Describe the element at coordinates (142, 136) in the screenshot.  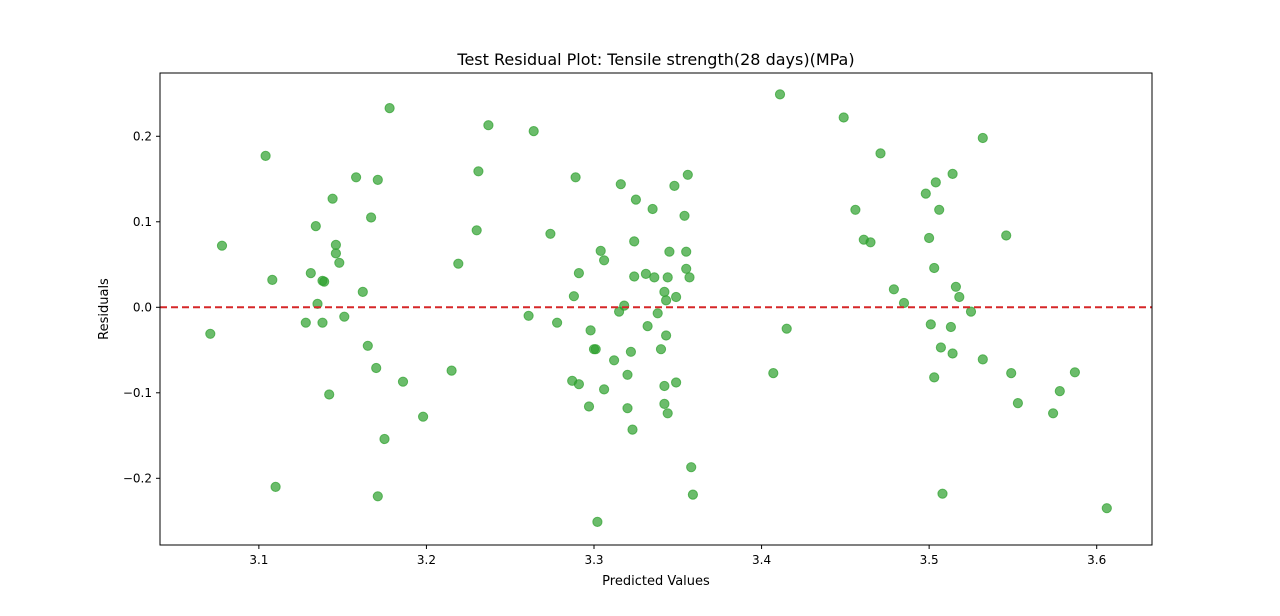
I see `y-tick-label: 0.2` at that location.